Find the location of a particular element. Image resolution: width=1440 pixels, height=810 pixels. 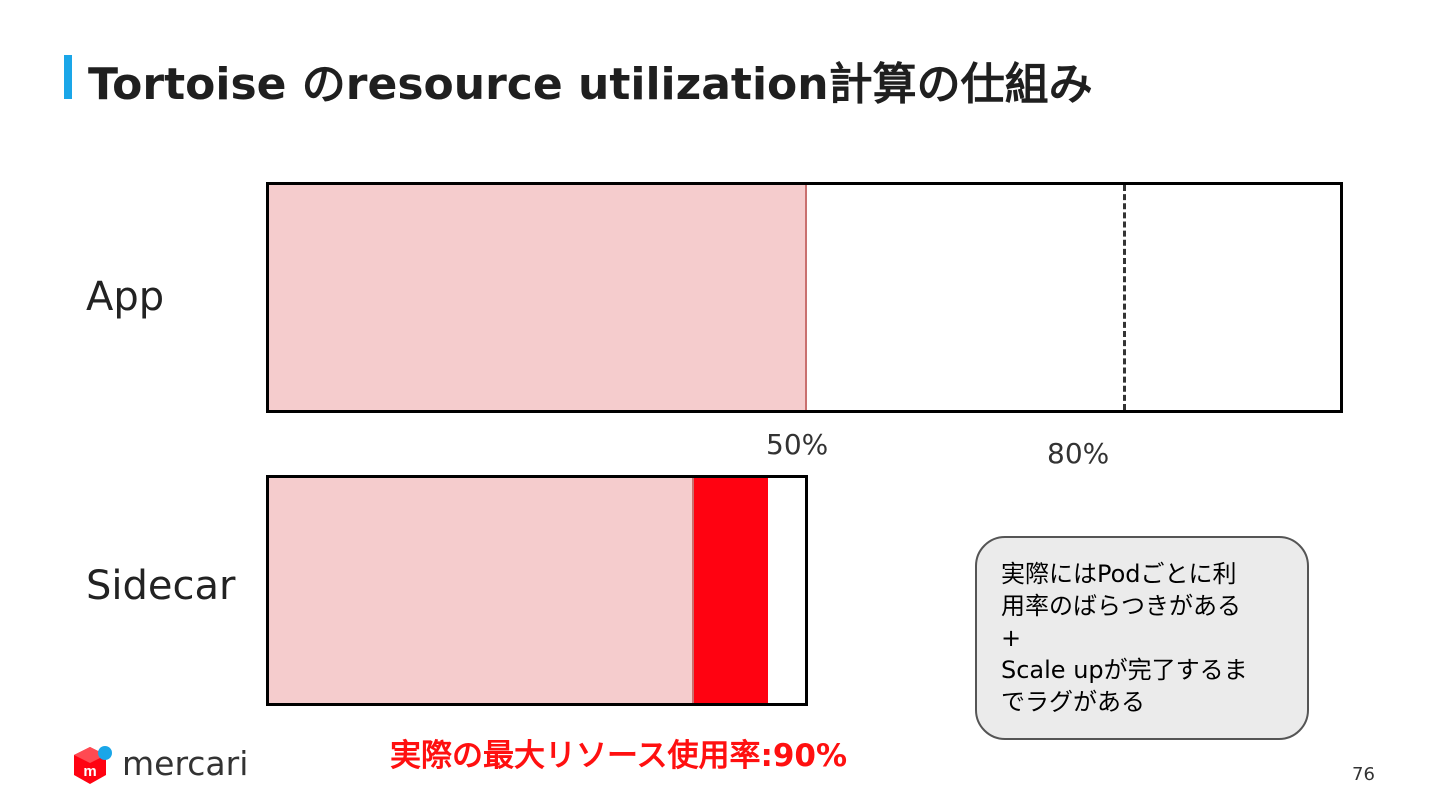

app-usage-fill is located at coordinates (538, 297).